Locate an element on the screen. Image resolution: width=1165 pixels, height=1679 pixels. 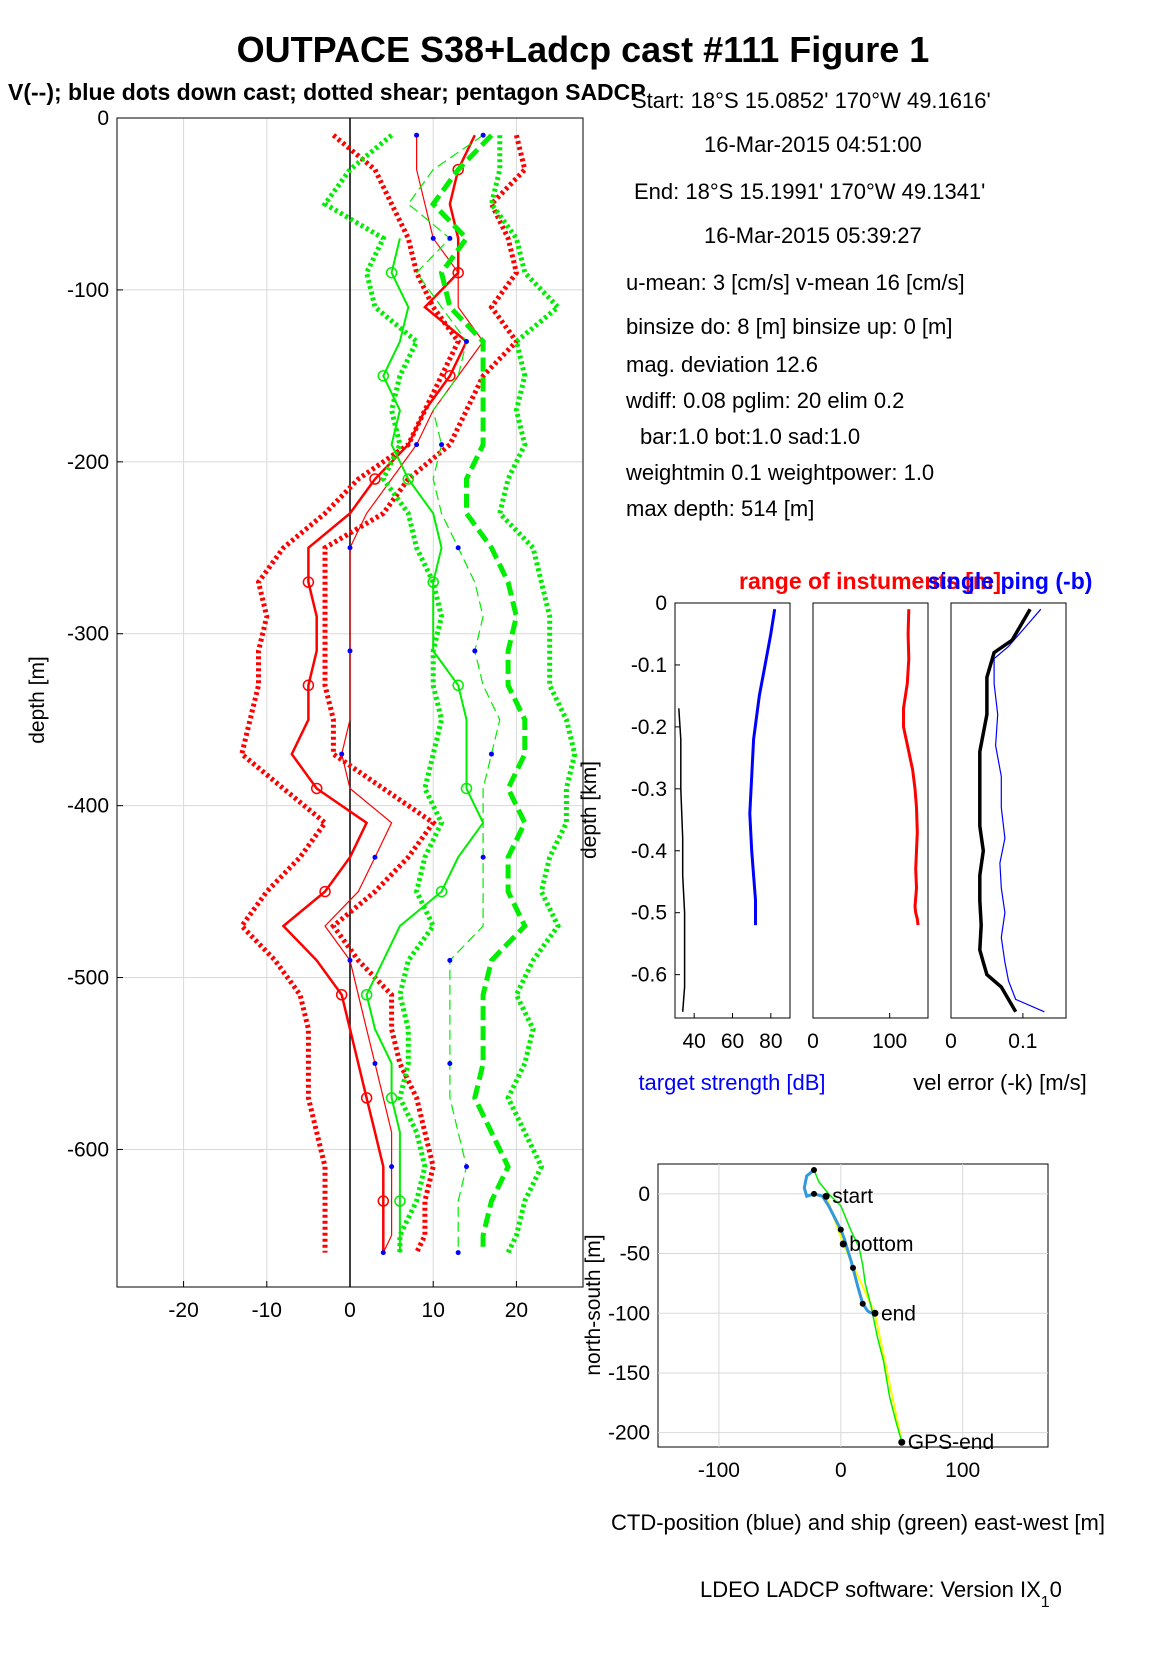
x-tick-label: -20 is located at coordinates (183, 1310).